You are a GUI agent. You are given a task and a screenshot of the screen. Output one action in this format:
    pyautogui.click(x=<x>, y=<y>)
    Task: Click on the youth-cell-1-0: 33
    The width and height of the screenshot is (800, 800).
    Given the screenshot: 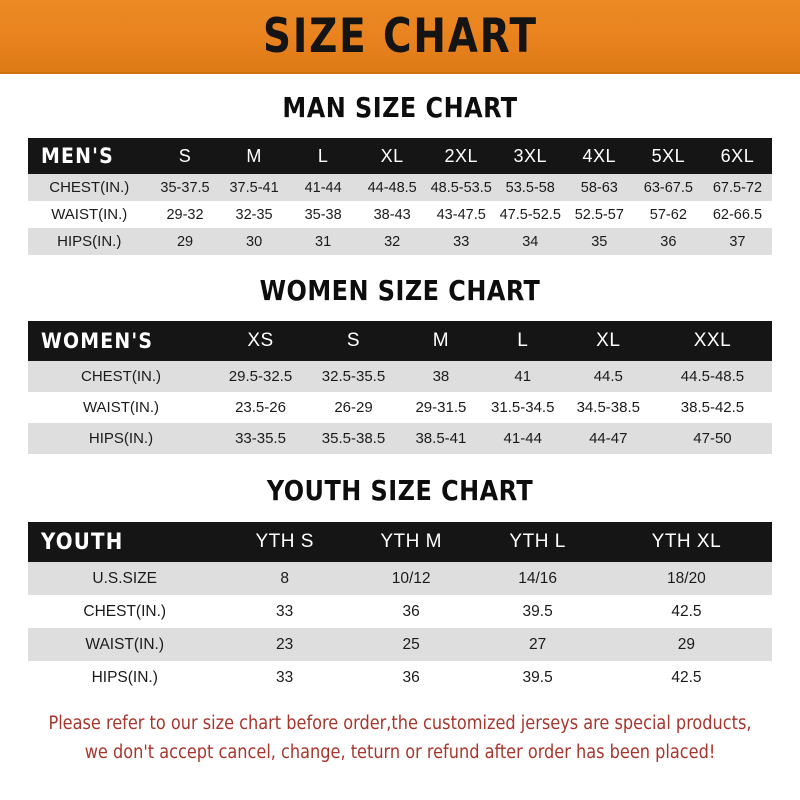 What is the action you would take?
    pyautogui.click(x=285, y=611)
    